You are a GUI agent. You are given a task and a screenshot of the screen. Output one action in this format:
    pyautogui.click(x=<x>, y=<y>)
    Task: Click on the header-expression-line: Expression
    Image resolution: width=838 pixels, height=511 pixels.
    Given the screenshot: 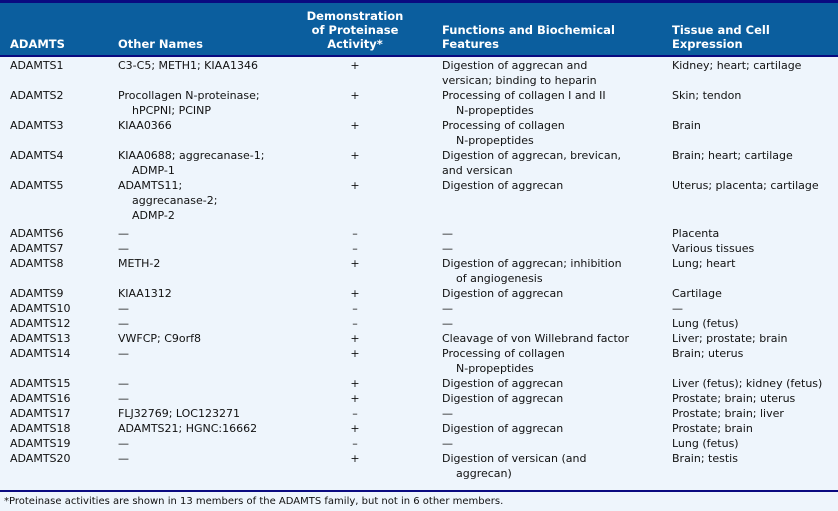 What is the action you would take?
    pyautogui.click(x=707, y=44)
    